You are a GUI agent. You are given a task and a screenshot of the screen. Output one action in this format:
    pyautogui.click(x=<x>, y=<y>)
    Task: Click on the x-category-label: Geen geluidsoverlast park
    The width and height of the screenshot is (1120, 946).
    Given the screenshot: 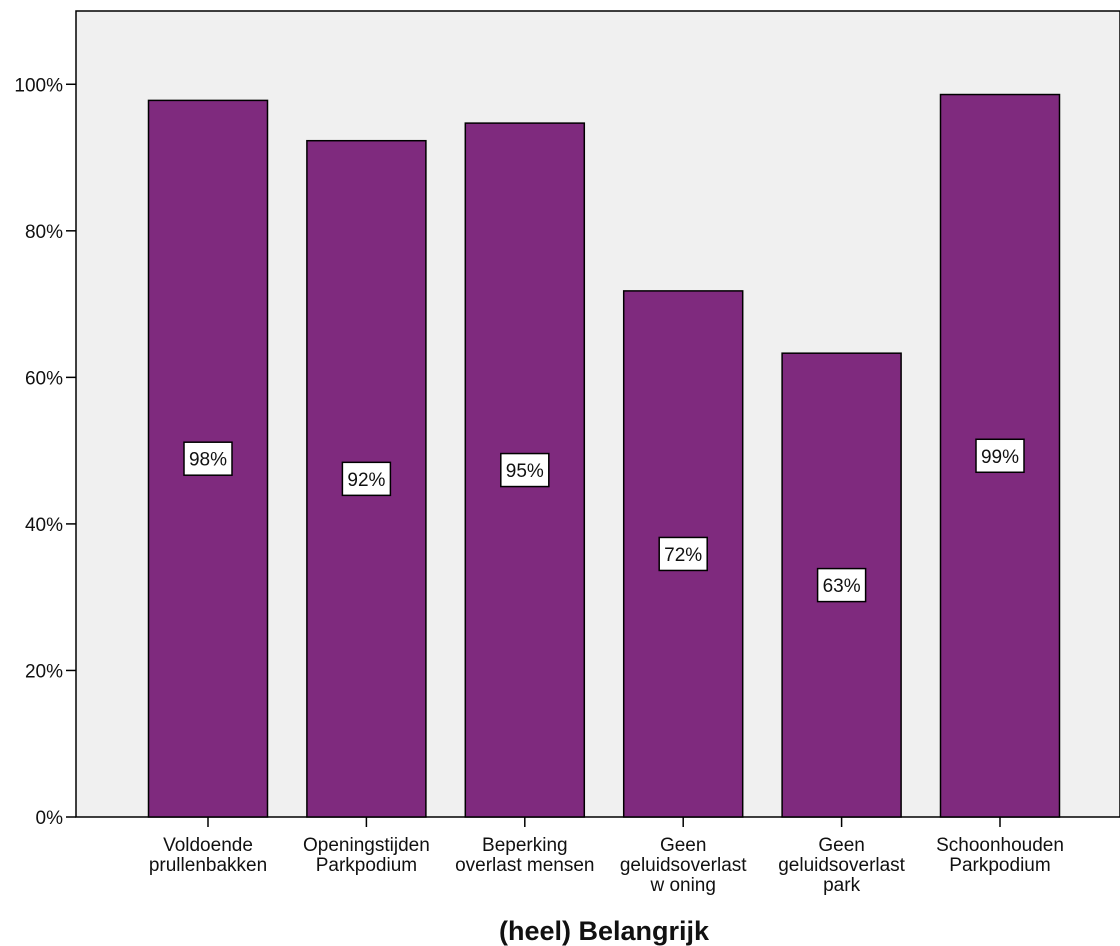 What is the action you would take?
    pyautogui.click(x=841, y=865)
    